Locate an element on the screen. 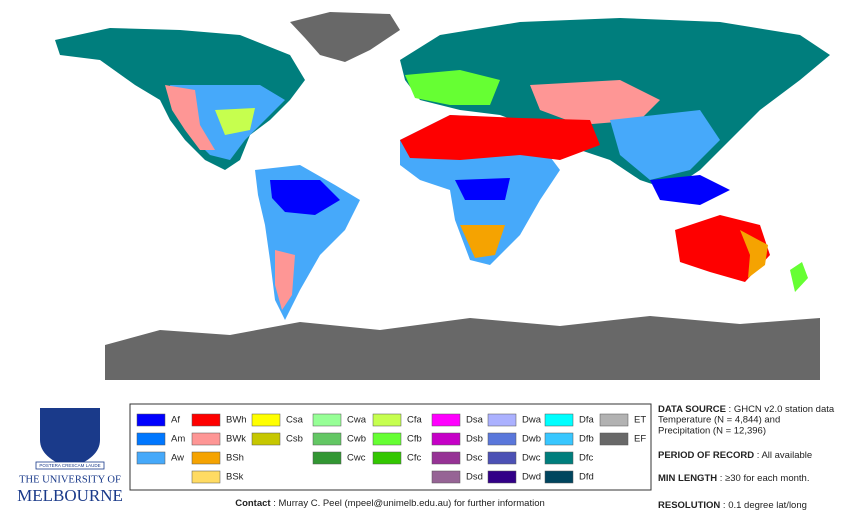 The height and width of the screenshot is (515, 858). info-line: DATA SOURCE : GHCN v2.0 station data is located at coordinates (746, 409).